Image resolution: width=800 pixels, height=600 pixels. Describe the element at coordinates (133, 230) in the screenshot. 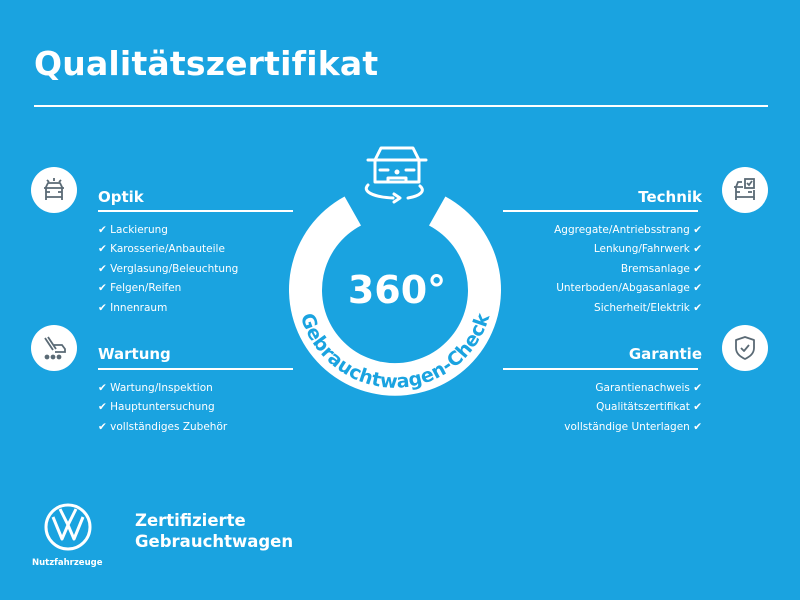

I see `list-item: ✔ Lackierung` at that location.